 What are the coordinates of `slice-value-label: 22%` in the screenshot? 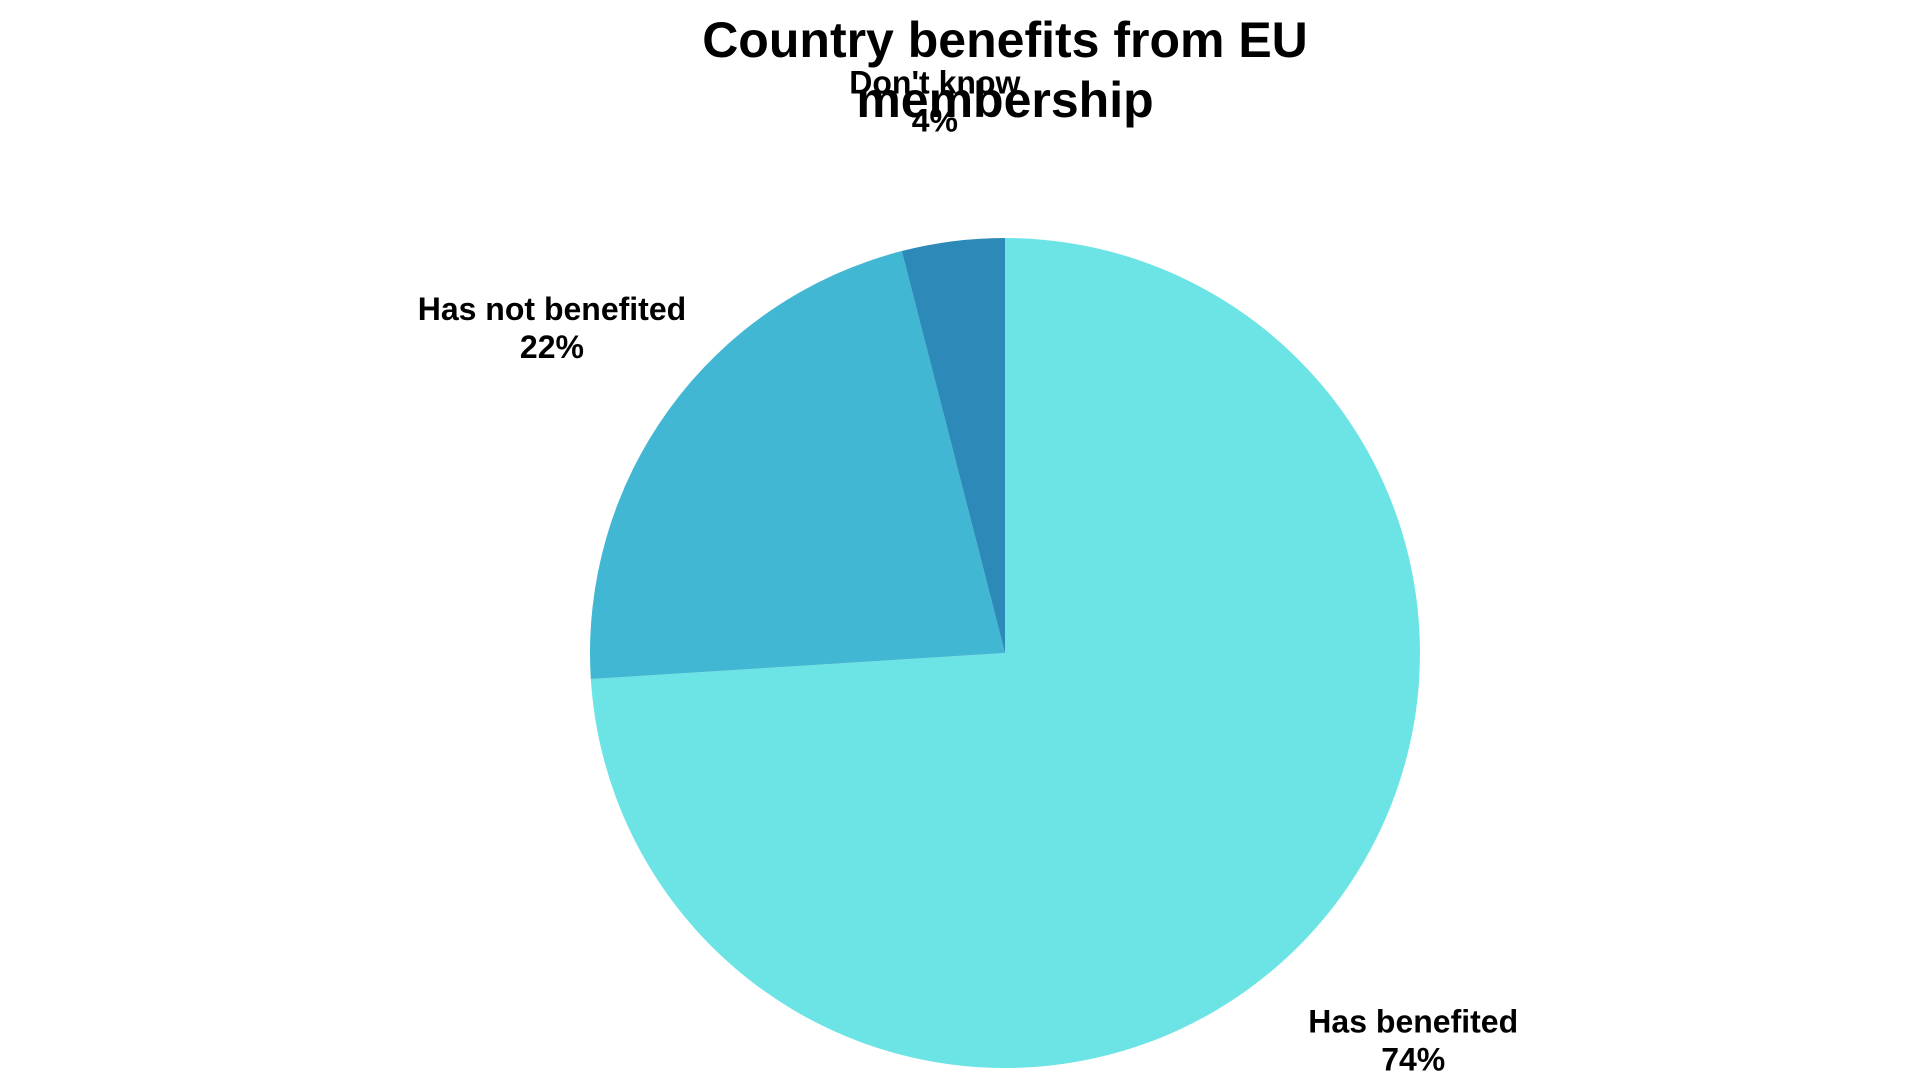 It's located at (552, 347).